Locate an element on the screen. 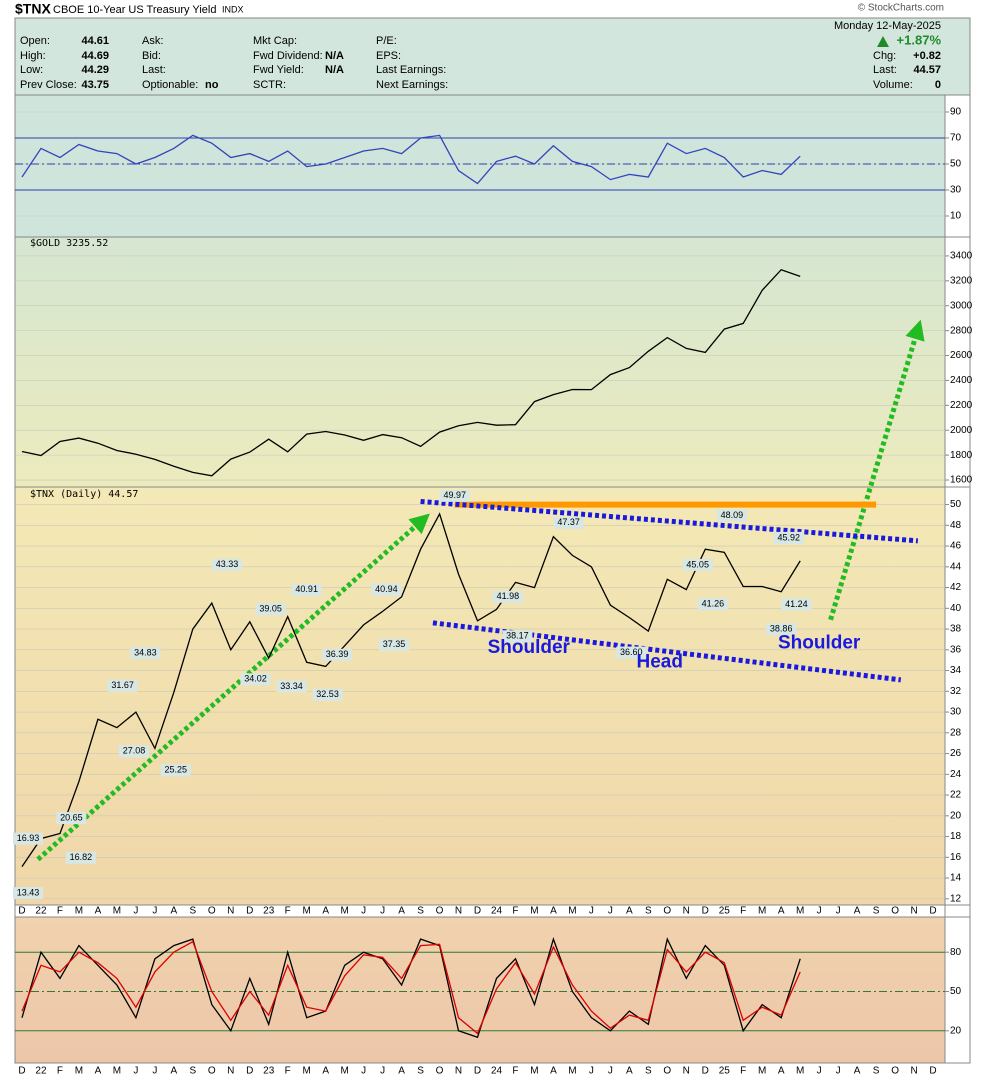  y-tick-label: 32 is located at coordinates (956, 691).